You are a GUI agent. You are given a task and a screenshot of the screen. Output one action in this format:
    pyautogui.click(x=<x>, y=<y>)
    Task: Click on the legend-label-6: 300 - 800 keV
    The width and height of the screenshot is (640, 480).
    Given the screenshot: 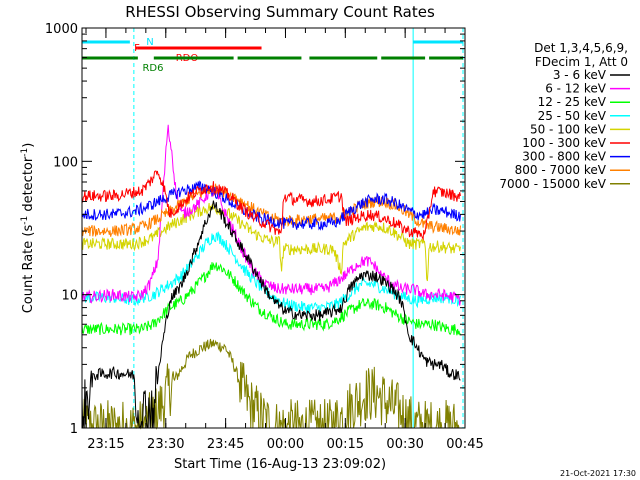 What is the action you would take?
    pyautogui.click(x=564, y=157)
    